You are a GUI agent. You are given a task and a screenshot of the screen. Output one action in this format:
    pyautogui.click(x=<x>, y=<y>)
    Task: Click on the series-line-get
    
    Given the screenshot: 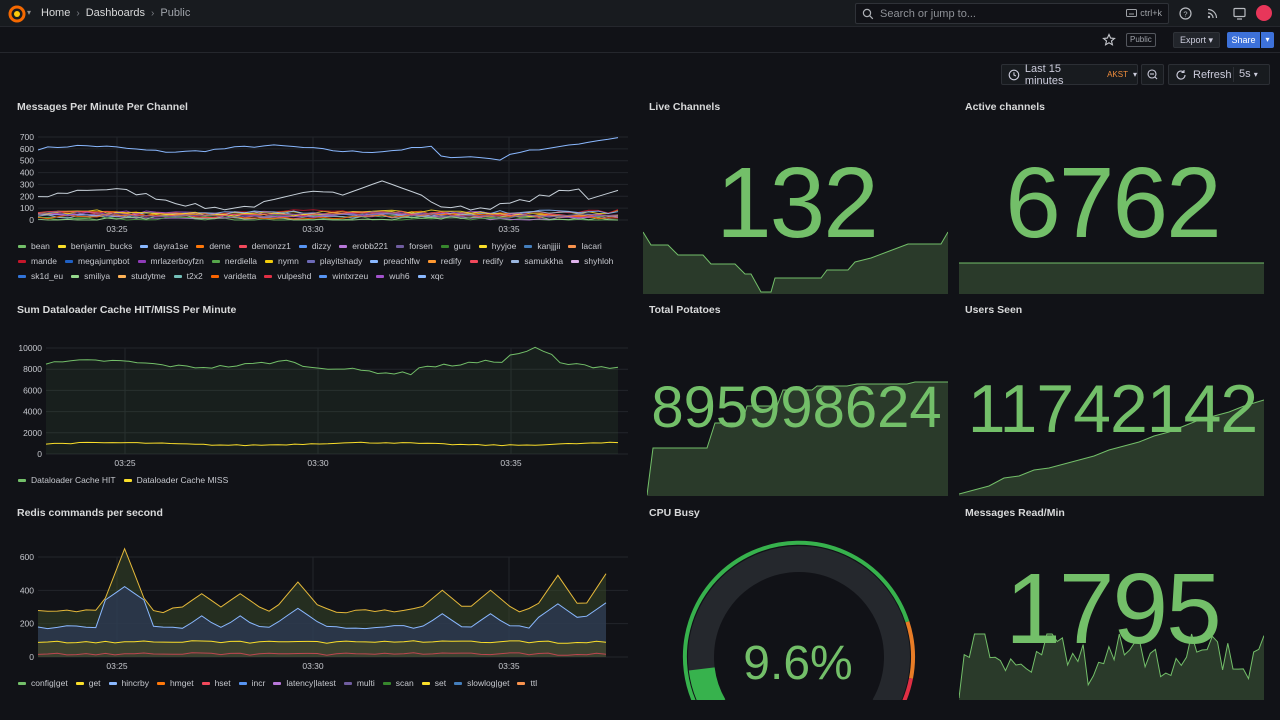 What is the action you would take?
    pyautogui.click(x=322, y=580)
    